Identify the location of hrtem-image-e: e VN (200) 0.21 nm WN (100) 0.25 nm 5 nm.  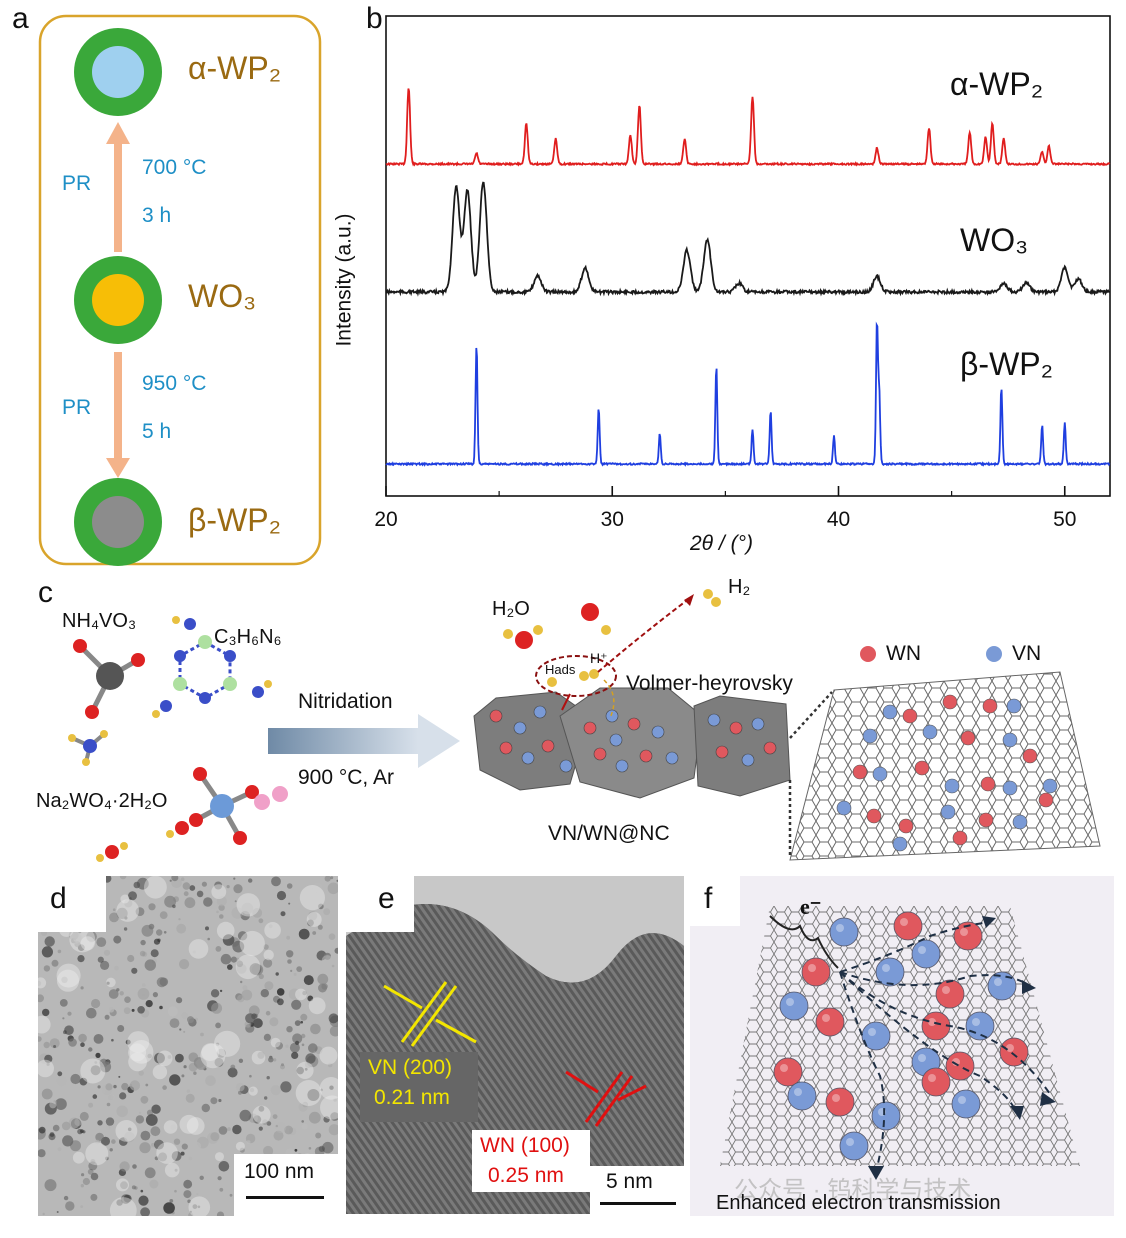
(515, 1045).